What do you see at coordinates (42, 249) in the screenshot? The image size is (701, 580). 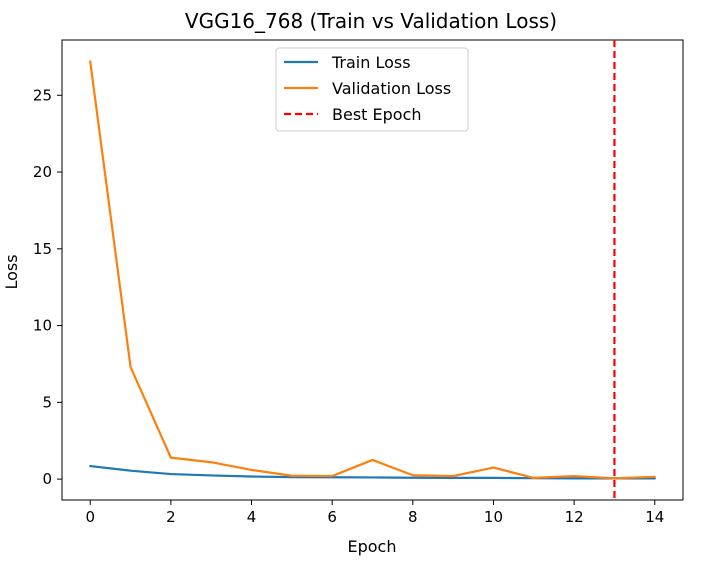 I see `y-tick-label: 15` at bounding box center [42, 249].